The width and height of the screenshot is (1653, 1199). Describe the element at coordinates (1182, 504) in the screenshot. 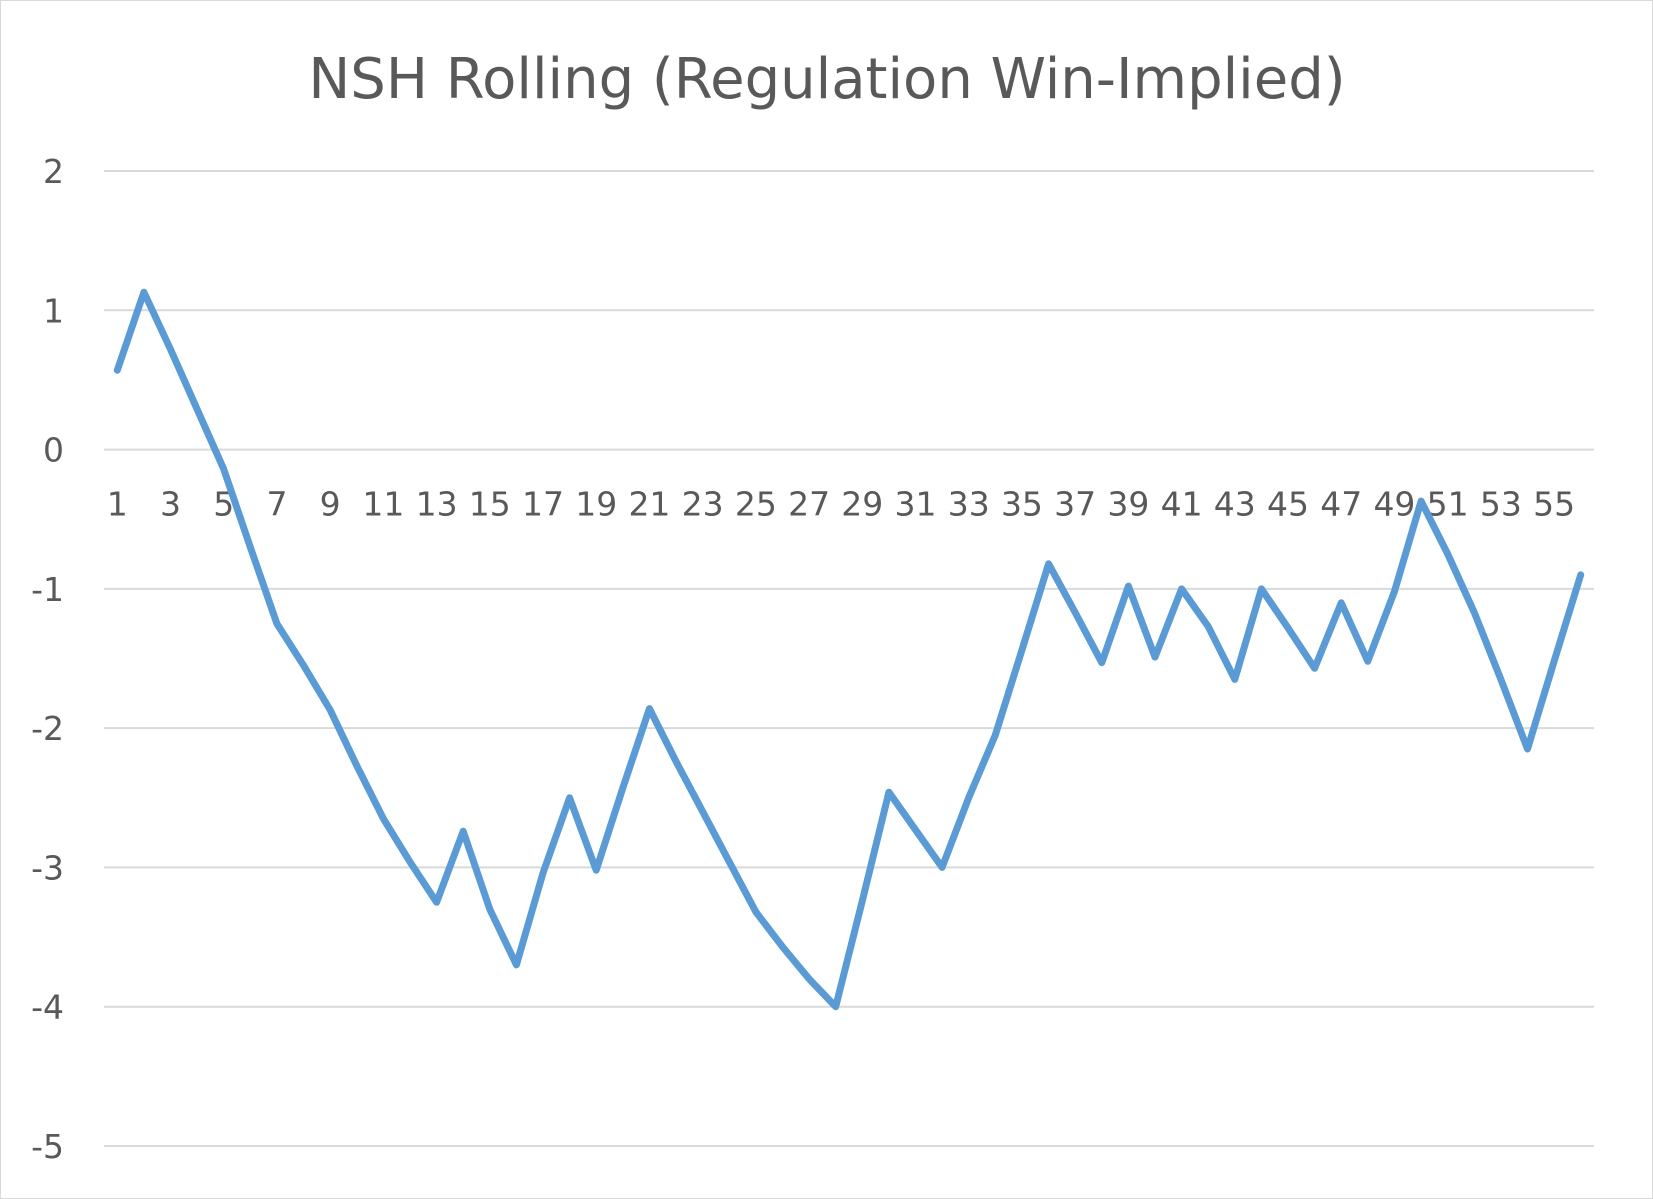

I see `x-tick-label: 41` at that location.